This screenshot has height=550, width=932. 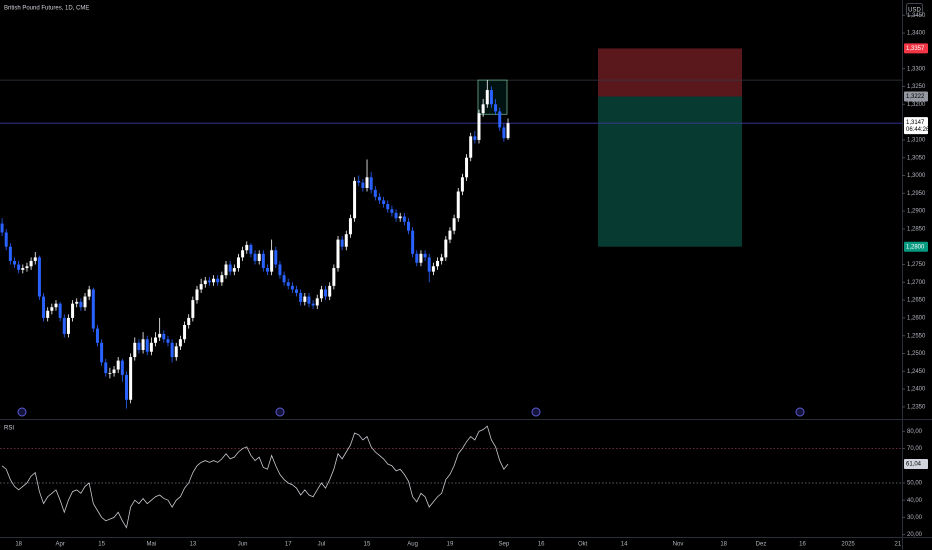 What do you see at coordinates (916, 407) in the screenshot?
I see `y-tick-label: 1,2350` at bounding box center [916, 407].